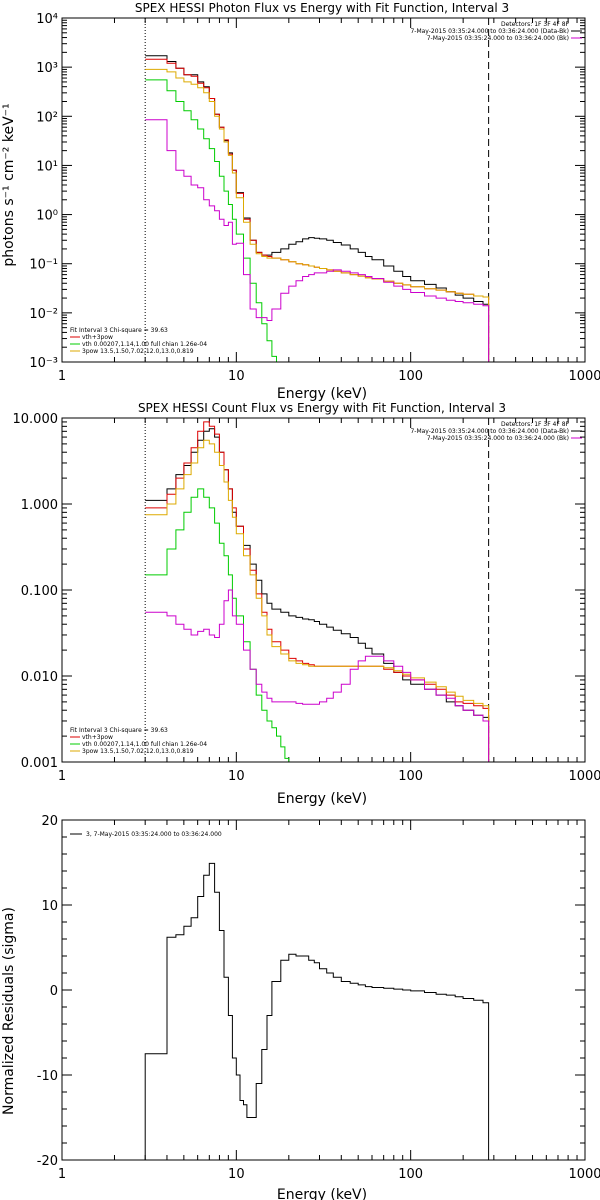 This screenshot has height=1200, width=600. I want to click on y-tick-label: 10⁴, so click(47, 19).